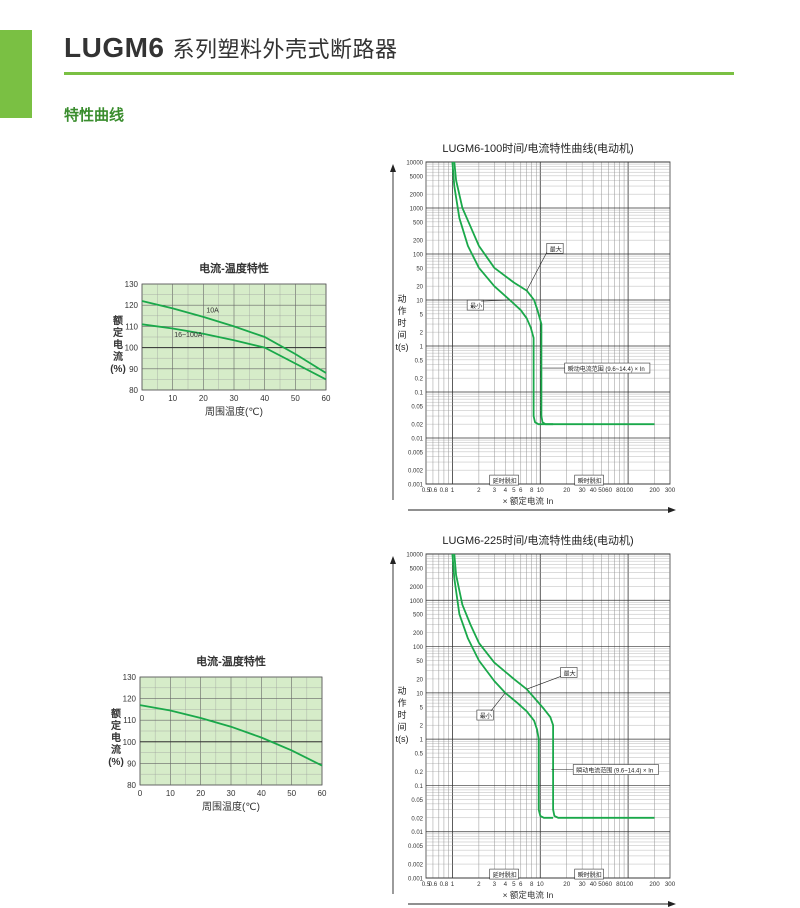 Image resolution: width=800 pixels, height=908 pixels. What do you see at coordinates (537, 271) in the screenshot?
I see `leader-line-max` at bounding box center [537, 271].